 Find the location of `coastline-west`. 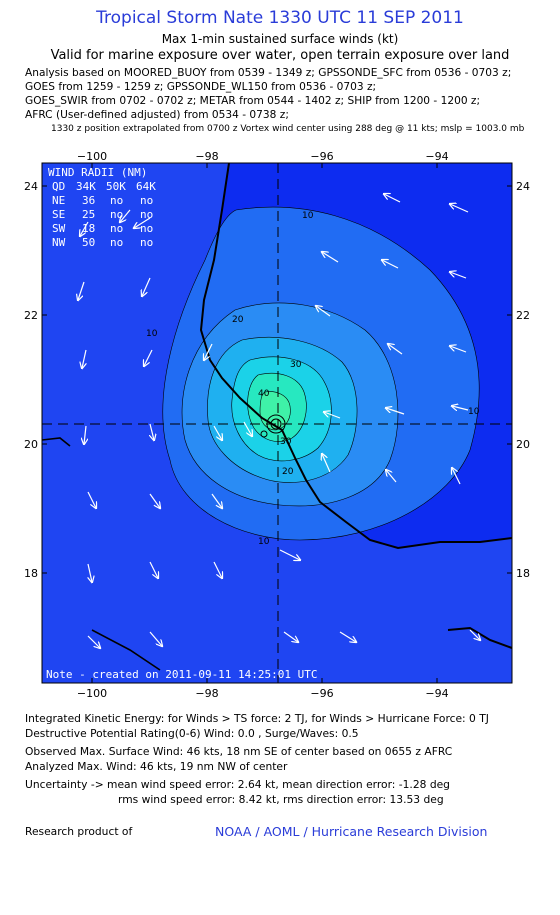

coastline-west is located at coordinates (101, 554).